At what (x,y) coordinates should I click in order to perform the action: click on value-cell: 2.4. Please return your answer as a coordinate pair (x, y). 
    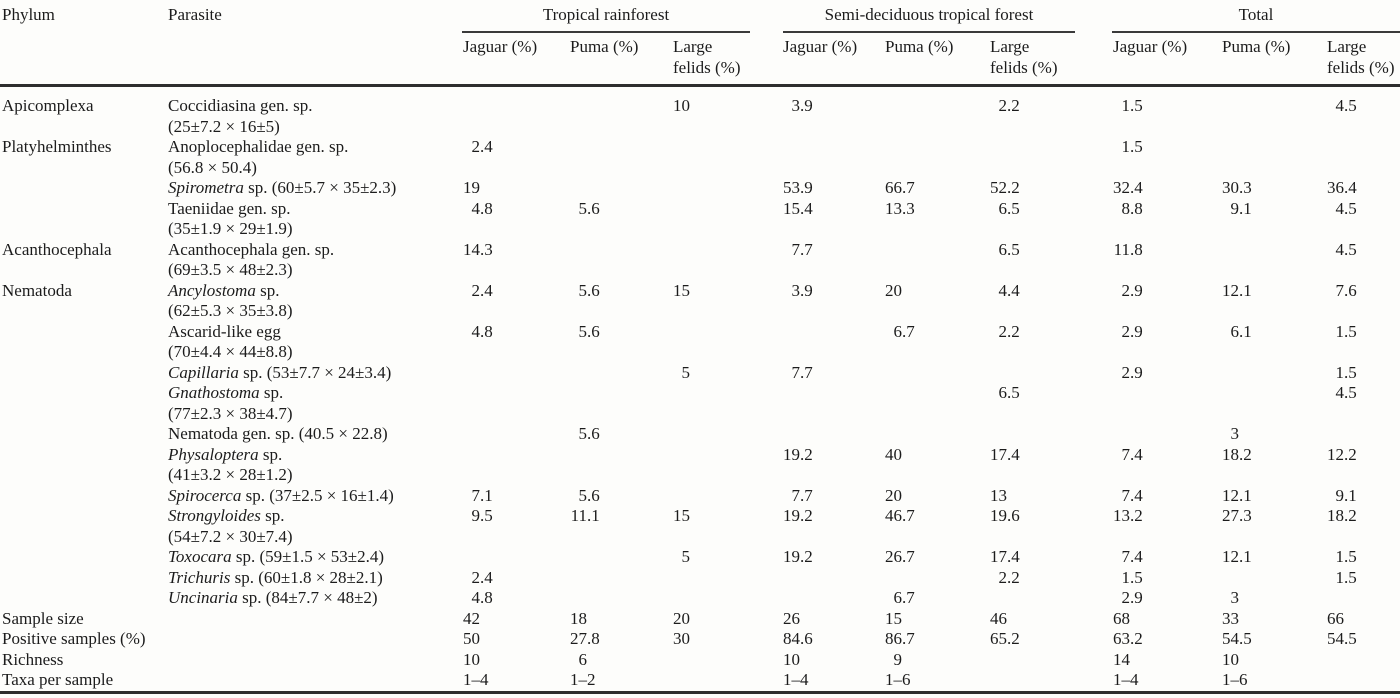
    Looking at the image, I should click on (482, 577).